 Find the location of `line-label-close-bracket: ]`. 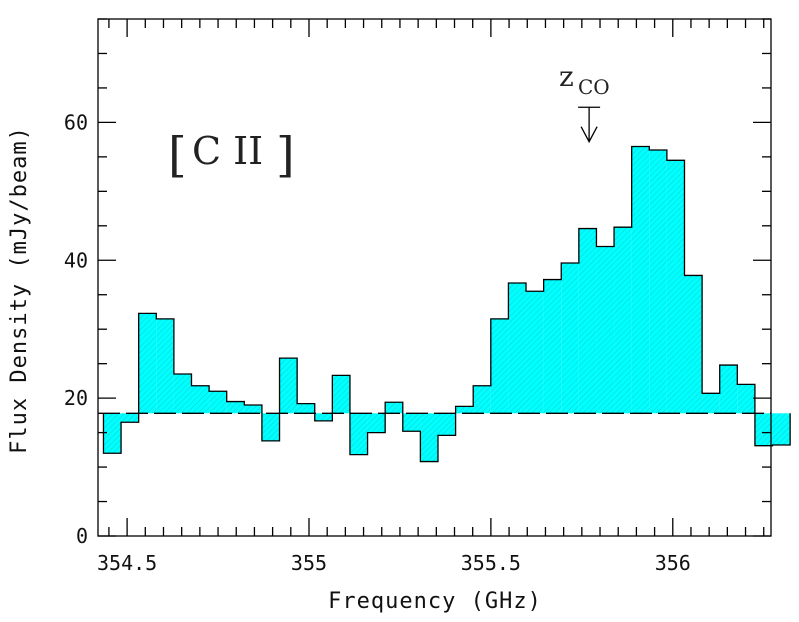

line-label-close-bracket: ] is located at coordinates (285, 155).